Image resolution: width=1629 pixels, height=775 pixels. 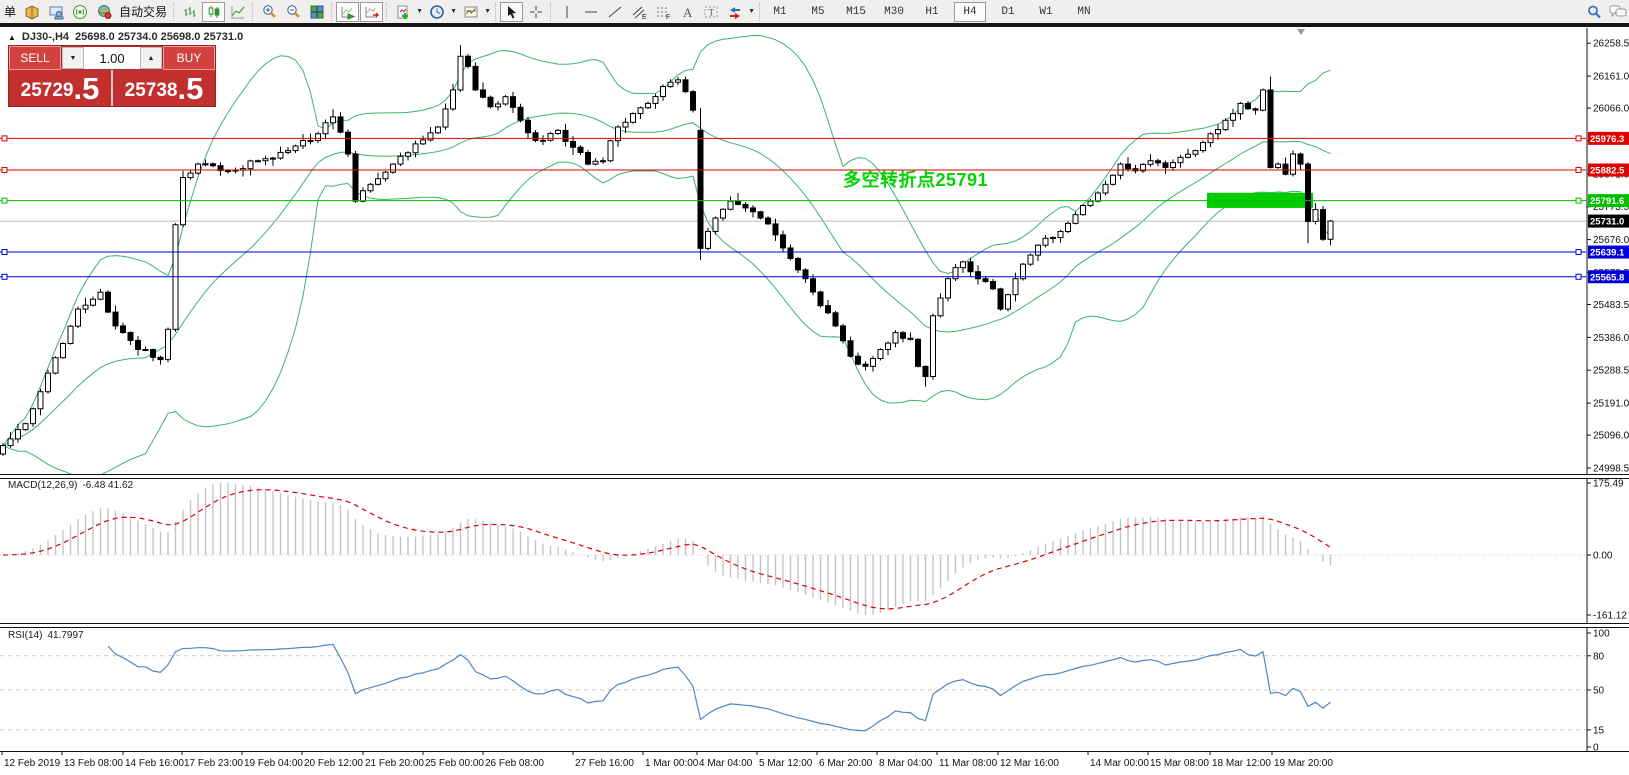 I want to click on order-book-icon, so click(x=31, y=12).